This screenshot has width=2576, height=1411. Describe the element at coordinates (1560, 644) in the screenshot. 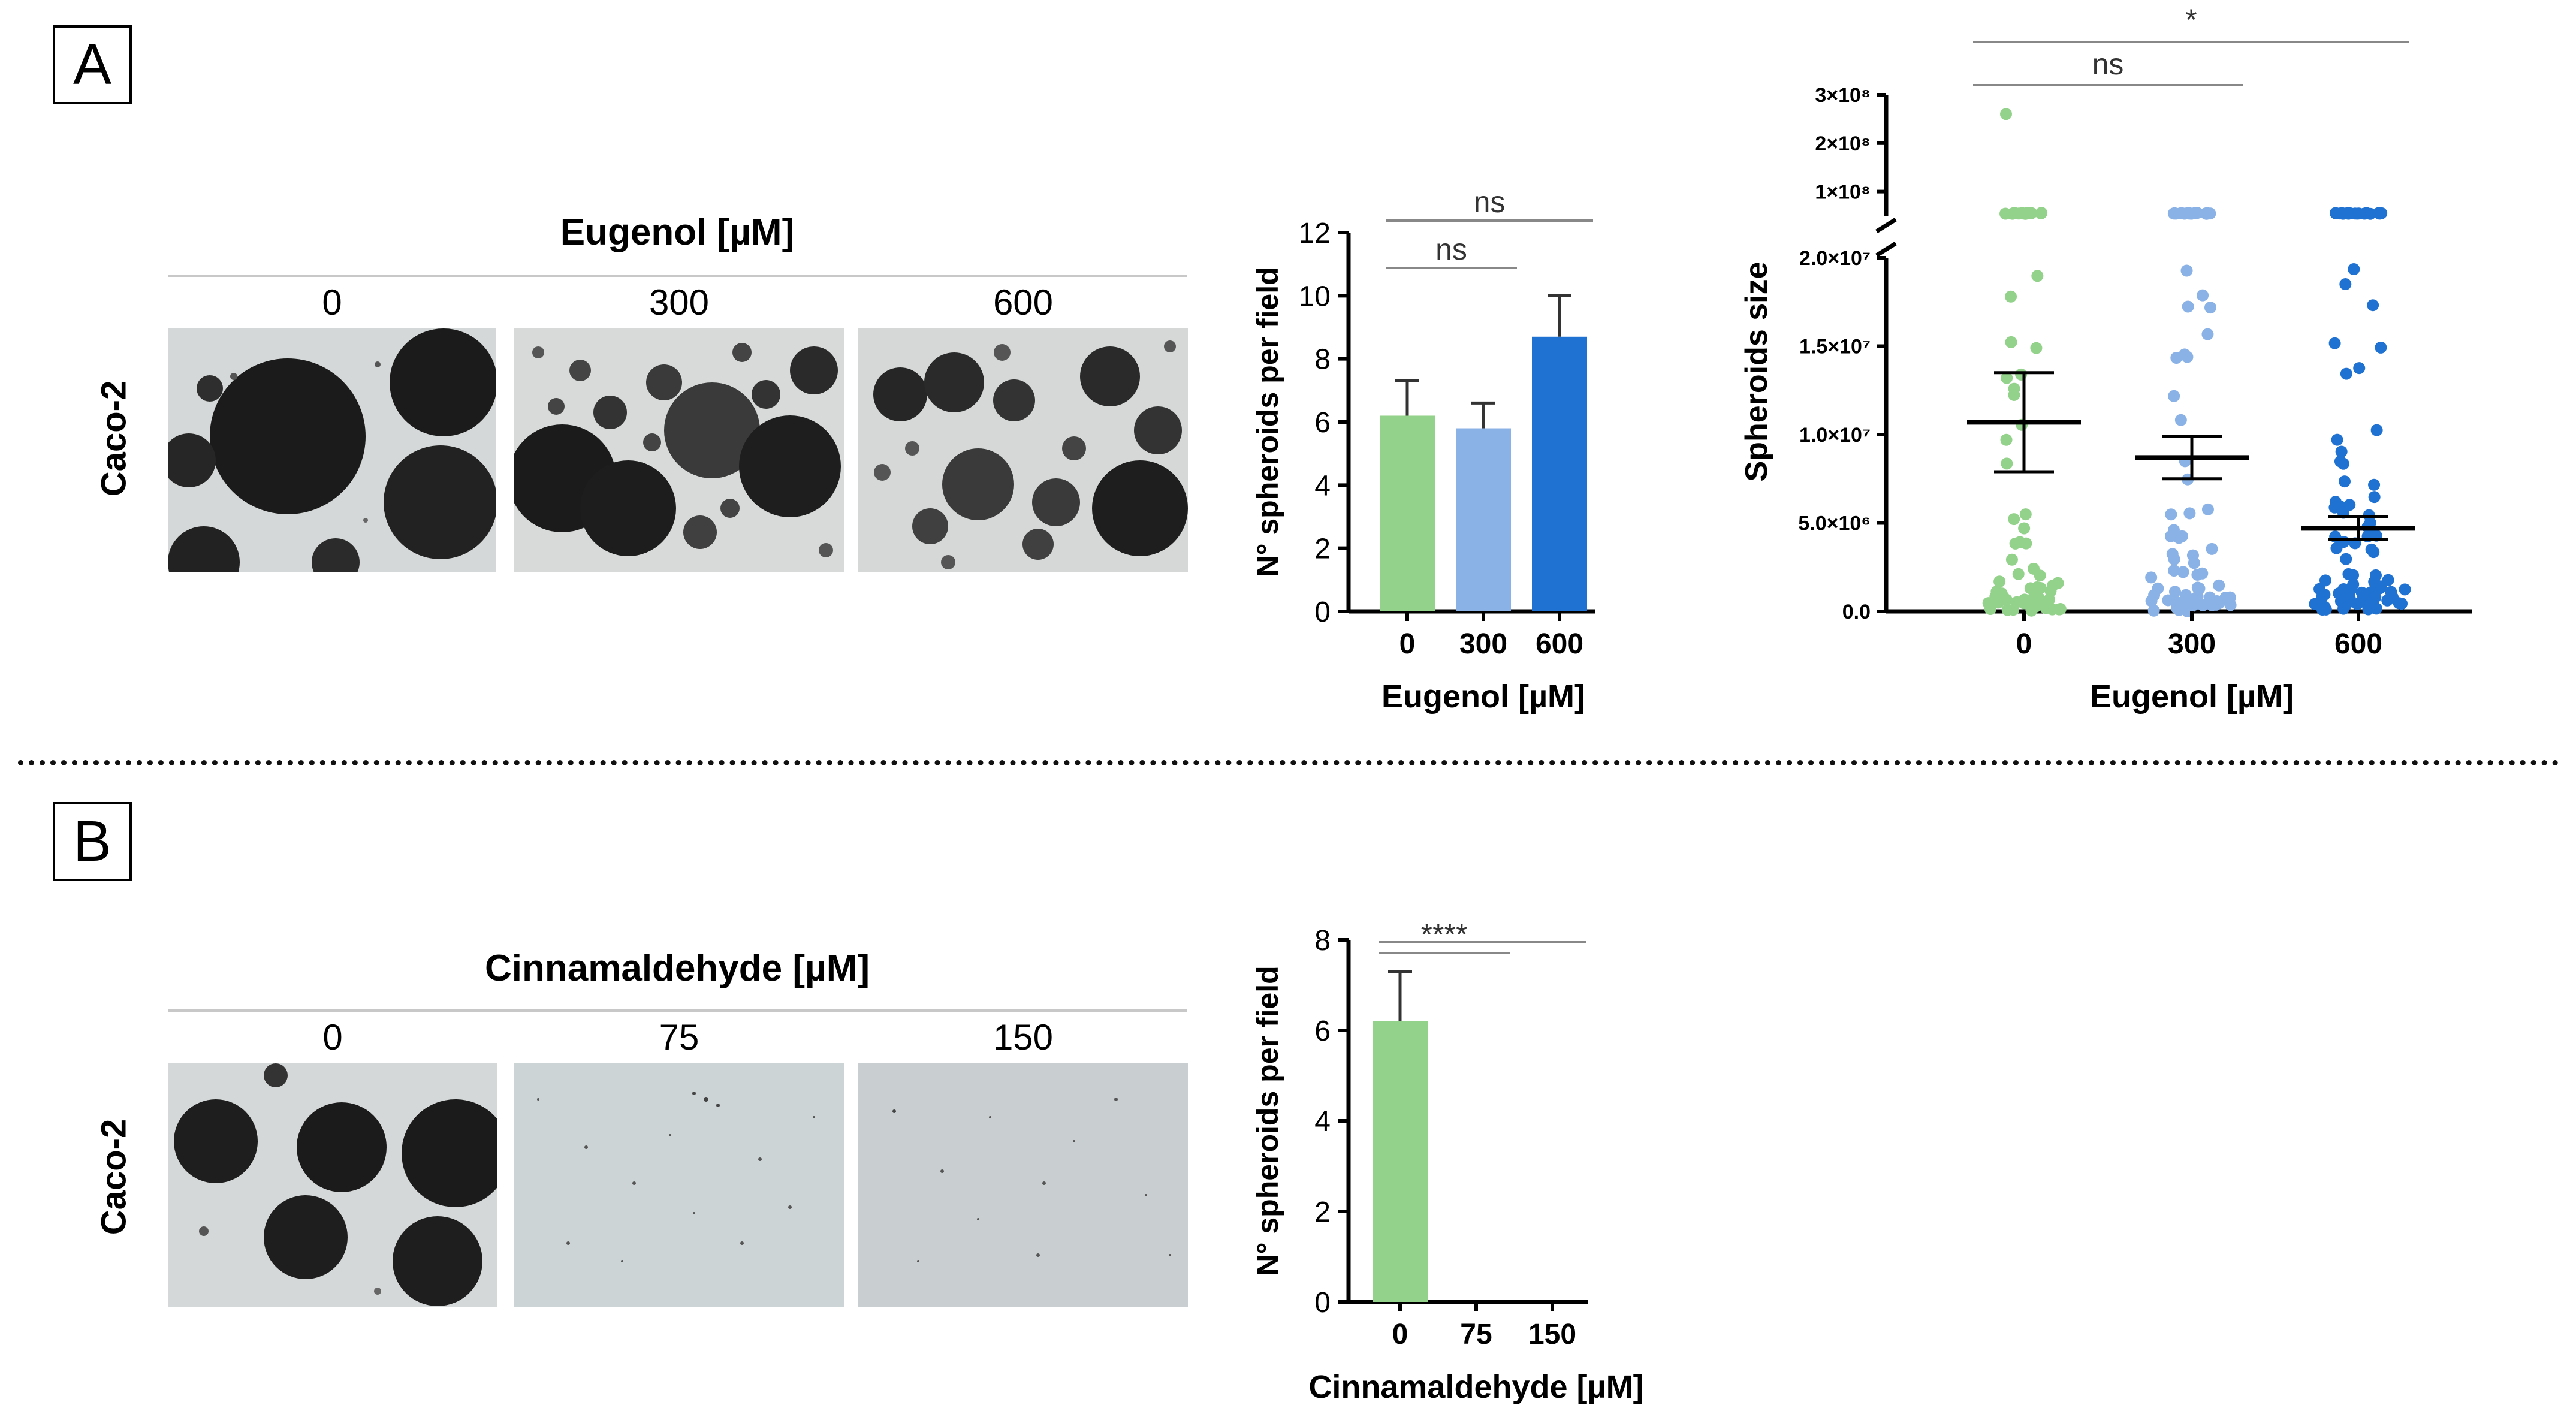

I see `x-tick-label-600: 600` at that location.